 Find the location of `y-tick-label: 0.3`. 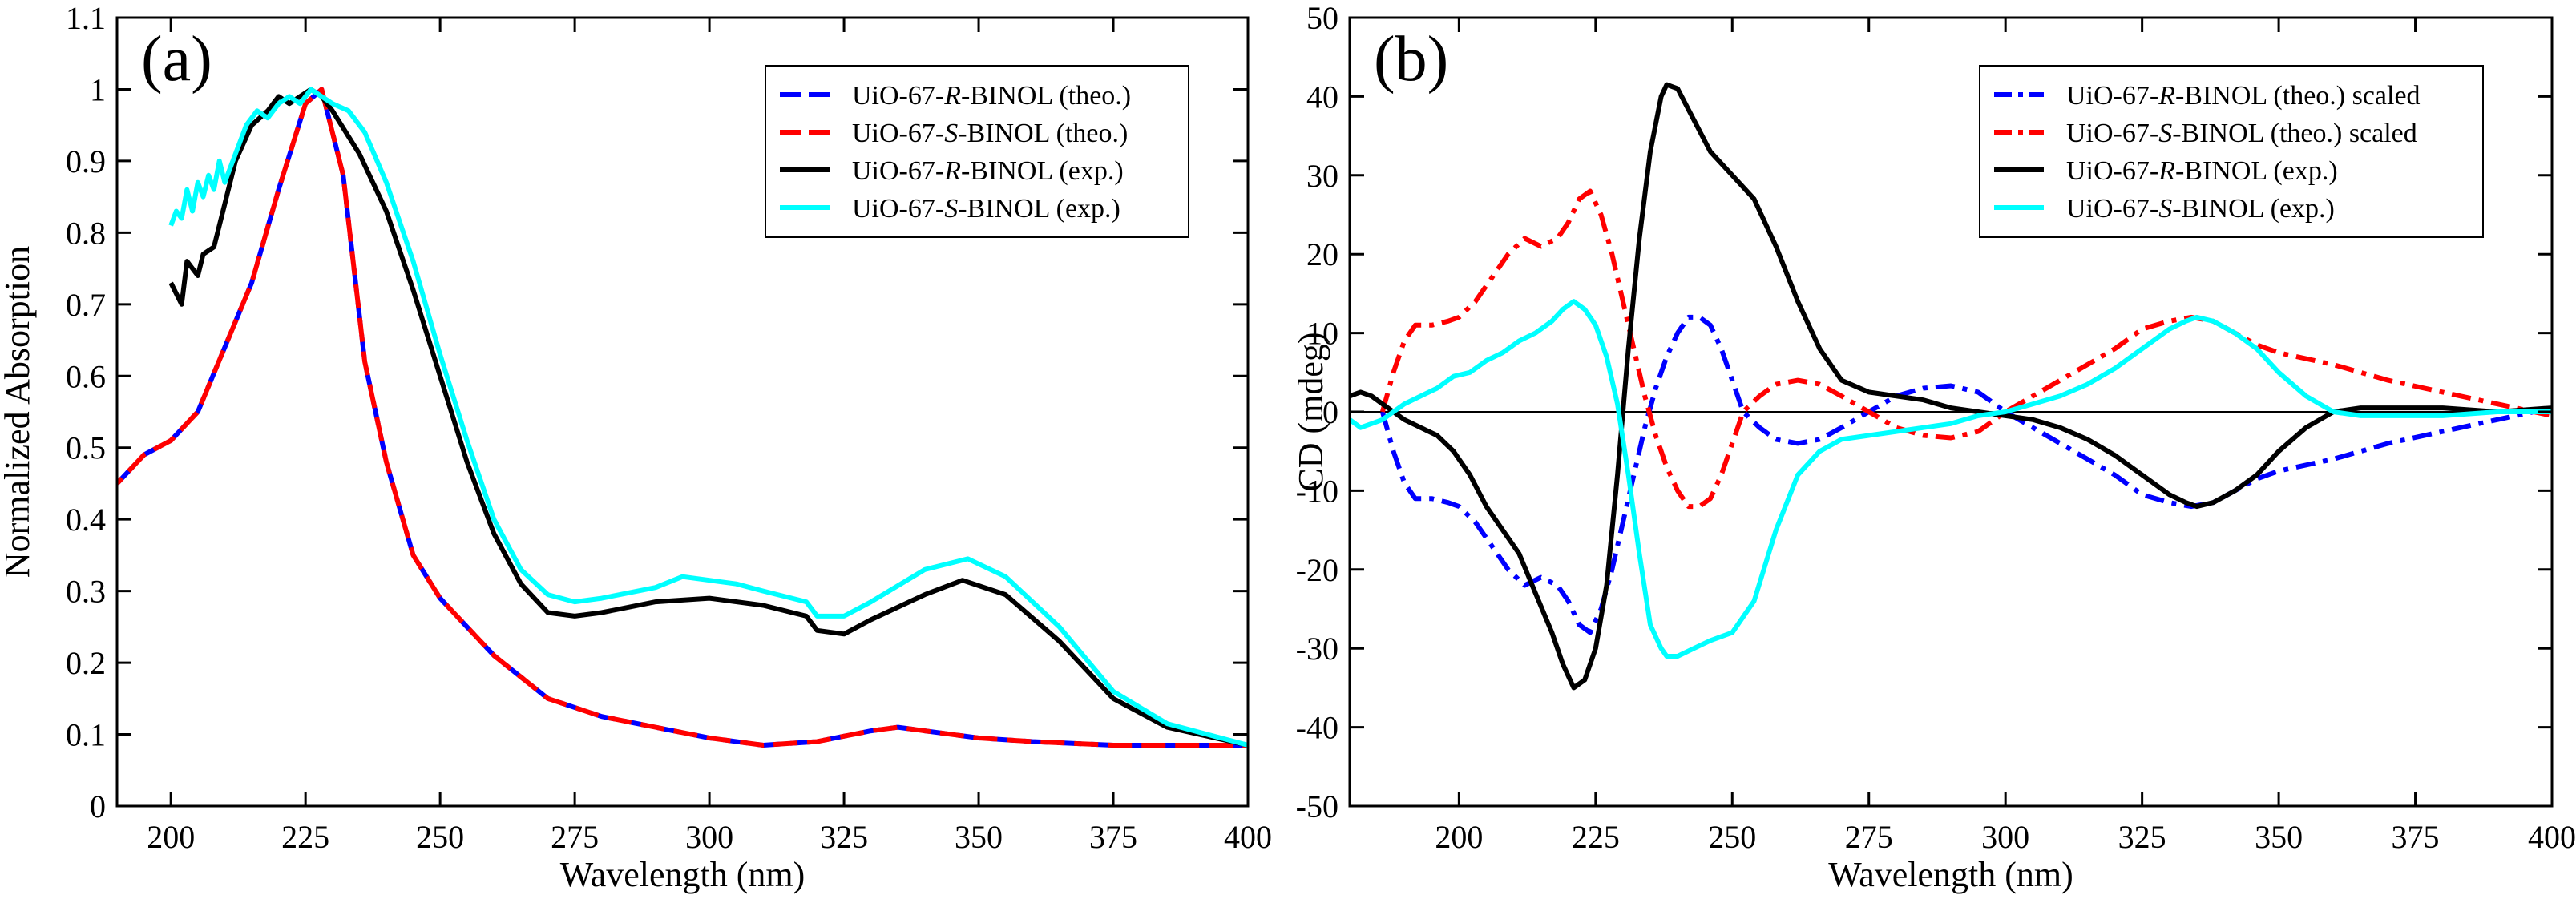

y-tick-label: 0.3 is located at coordinates (86, 592).